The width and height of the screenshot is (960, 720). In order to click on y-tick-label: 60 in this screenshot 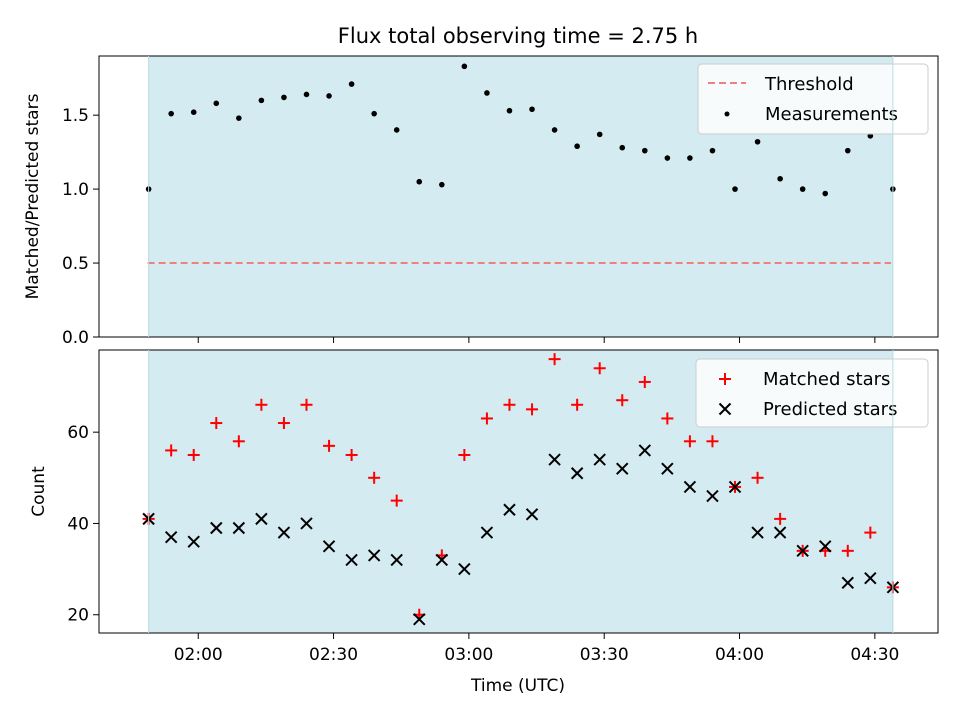, I will do `click(78, 433)`.